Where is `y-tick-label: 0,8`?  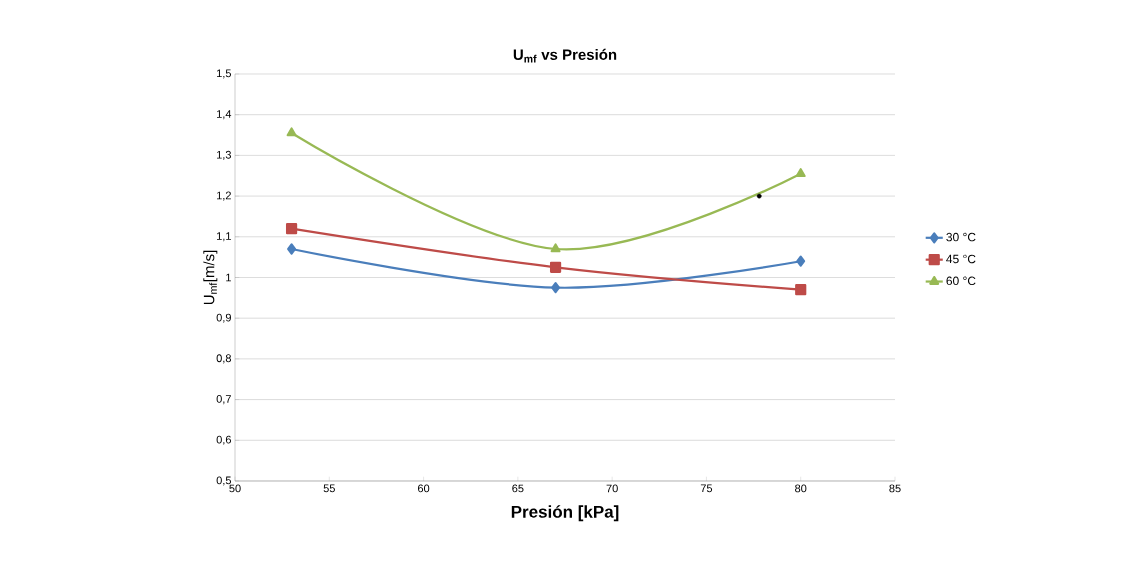 y-tick-label: 0,8 is located at coordinates (223, 359).